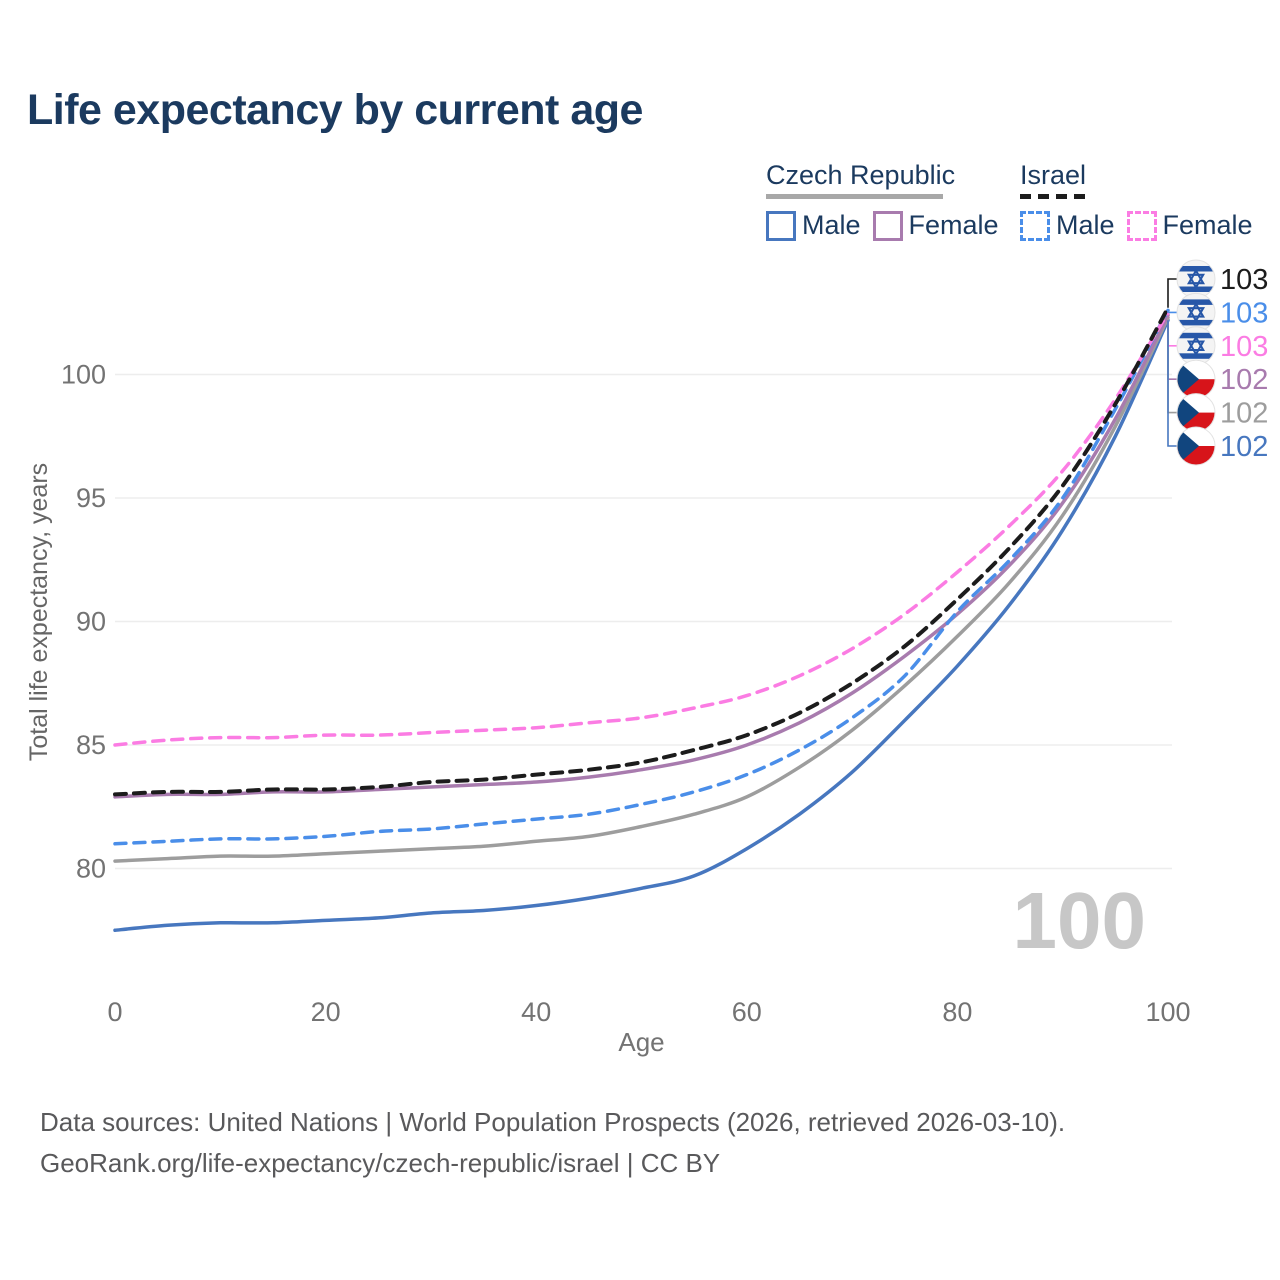  Describe the element at coordinates (91, 745) in the screenshot. I see `y-tick-label-85: 85` at that location.